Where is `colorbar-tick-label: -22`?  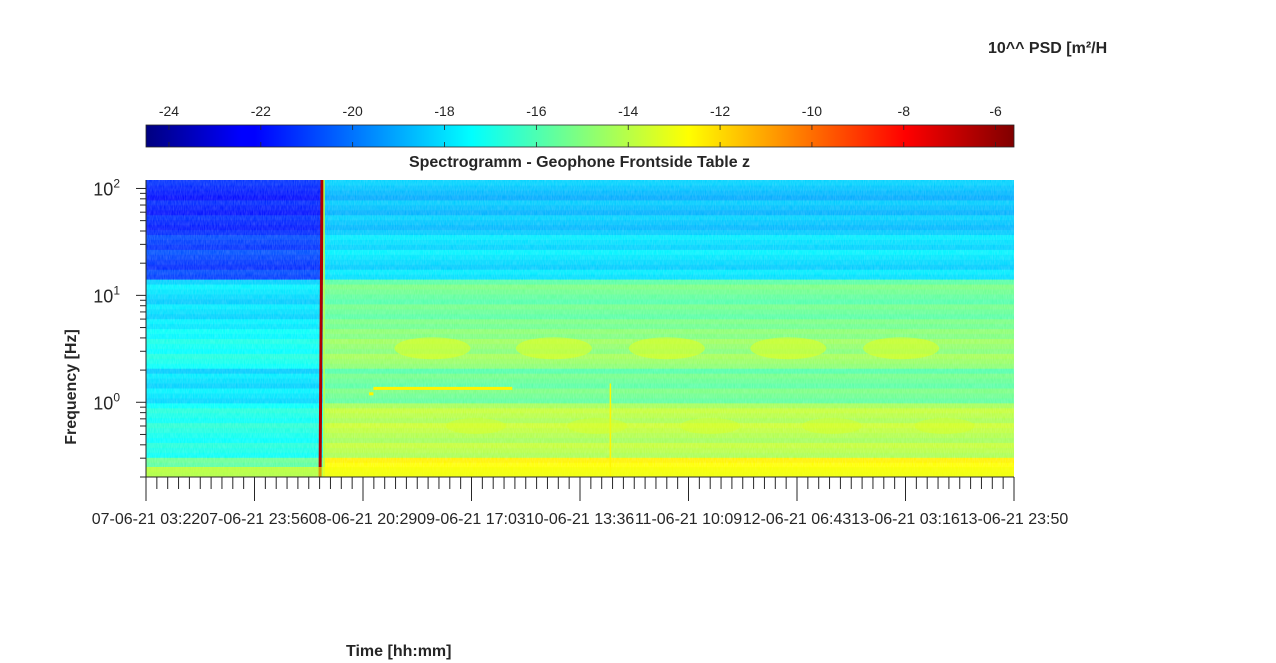
colorbar-tick-label: -22 is located at coordinates (261, 111).